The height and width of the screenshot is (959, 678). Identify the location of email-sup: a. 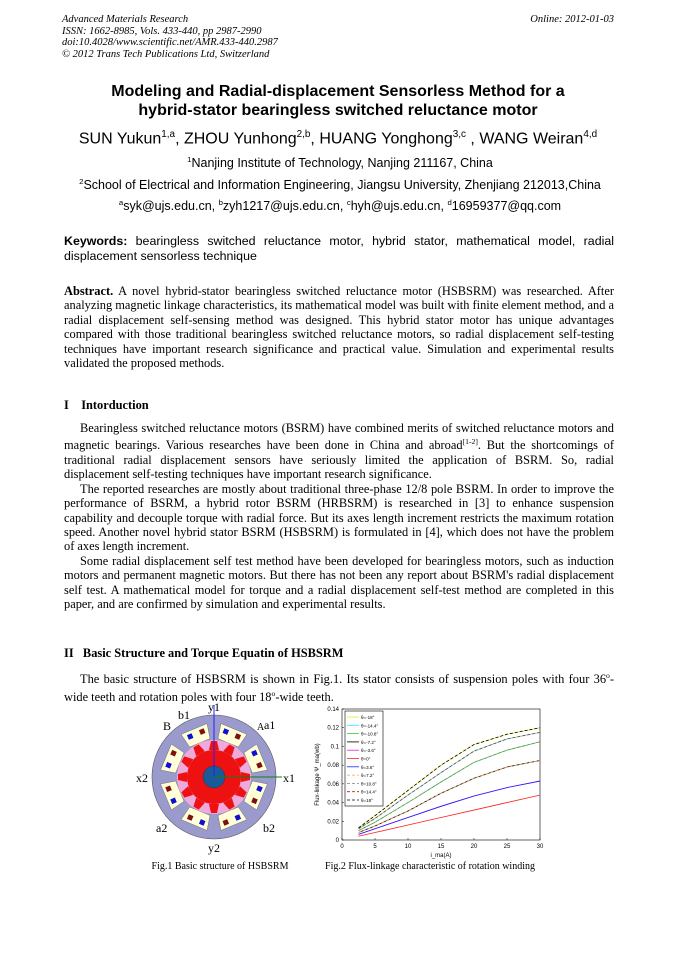
(121, 202).